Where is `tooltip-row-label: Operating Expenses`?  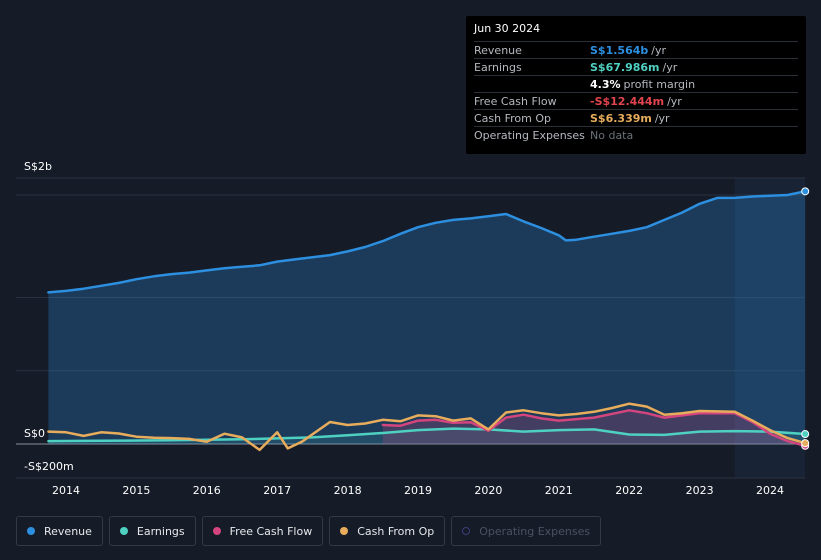 tooltip-row-label: Operating Expenses is located at coordinates (529, 135).